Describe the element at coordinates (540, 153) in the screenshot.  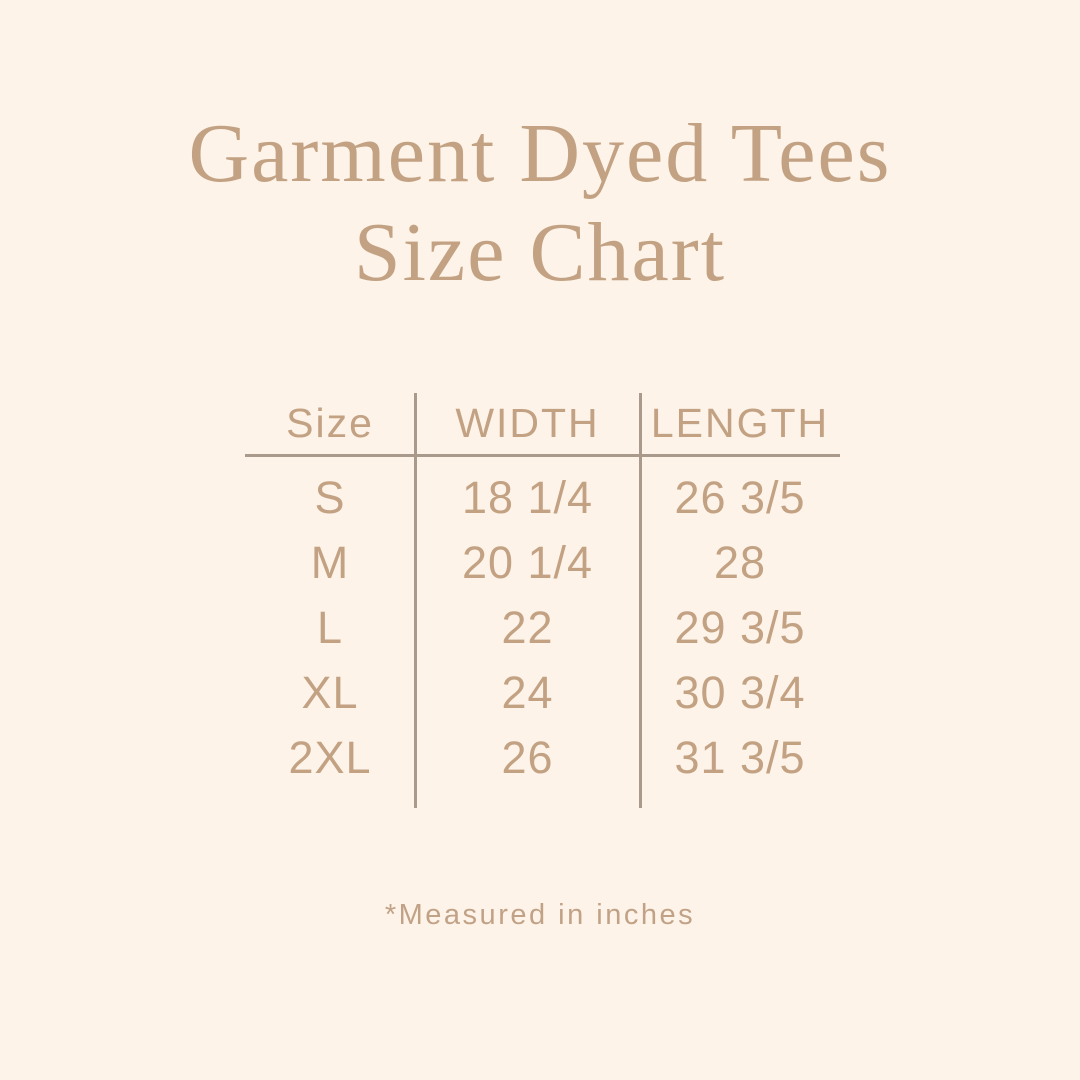
I see `title-line-1: Garment Dyed Tees` at that location.